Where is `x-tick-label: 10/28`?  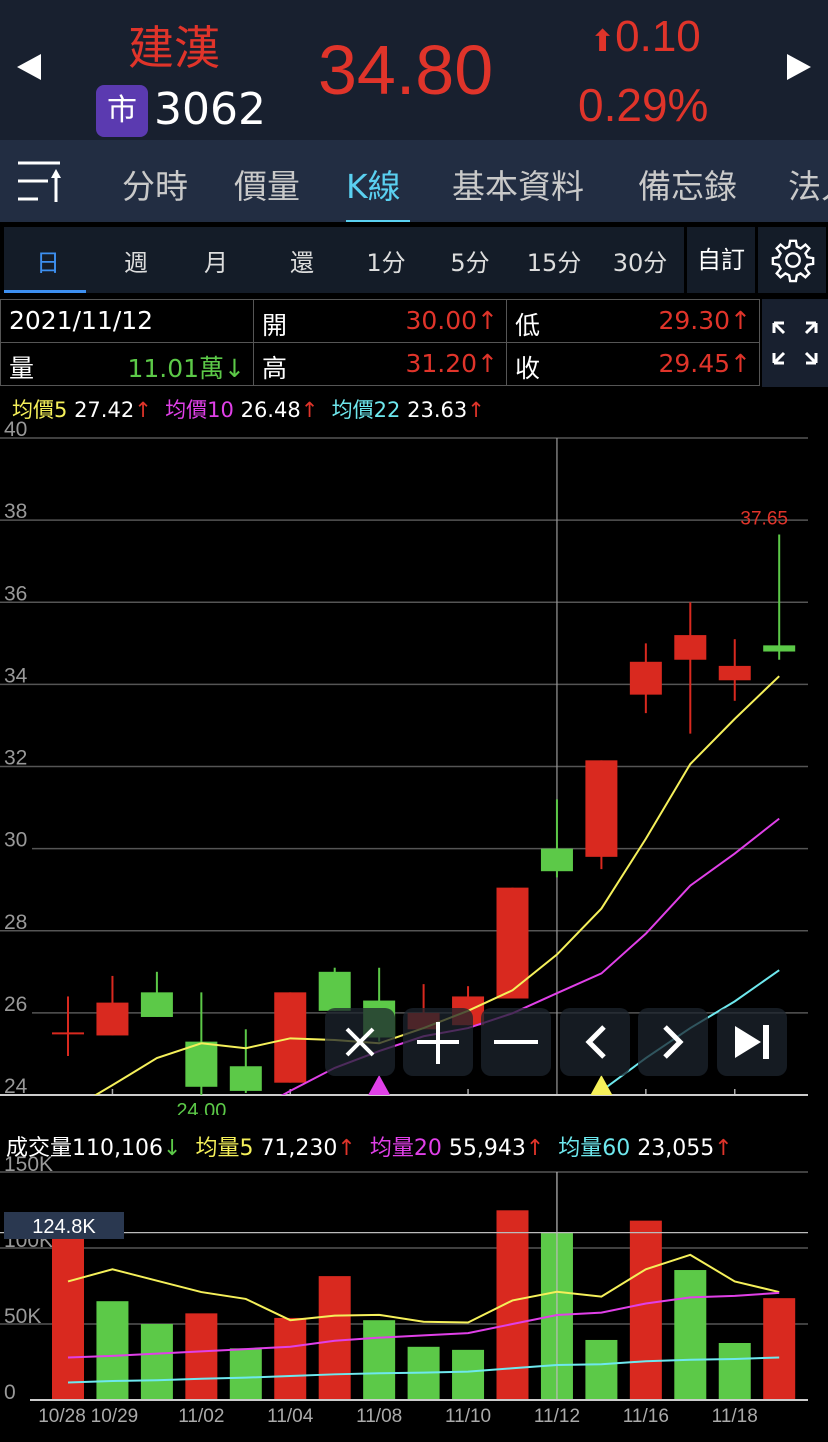 x-tick-label: 10/28 is located at coordinates (62, 1416).